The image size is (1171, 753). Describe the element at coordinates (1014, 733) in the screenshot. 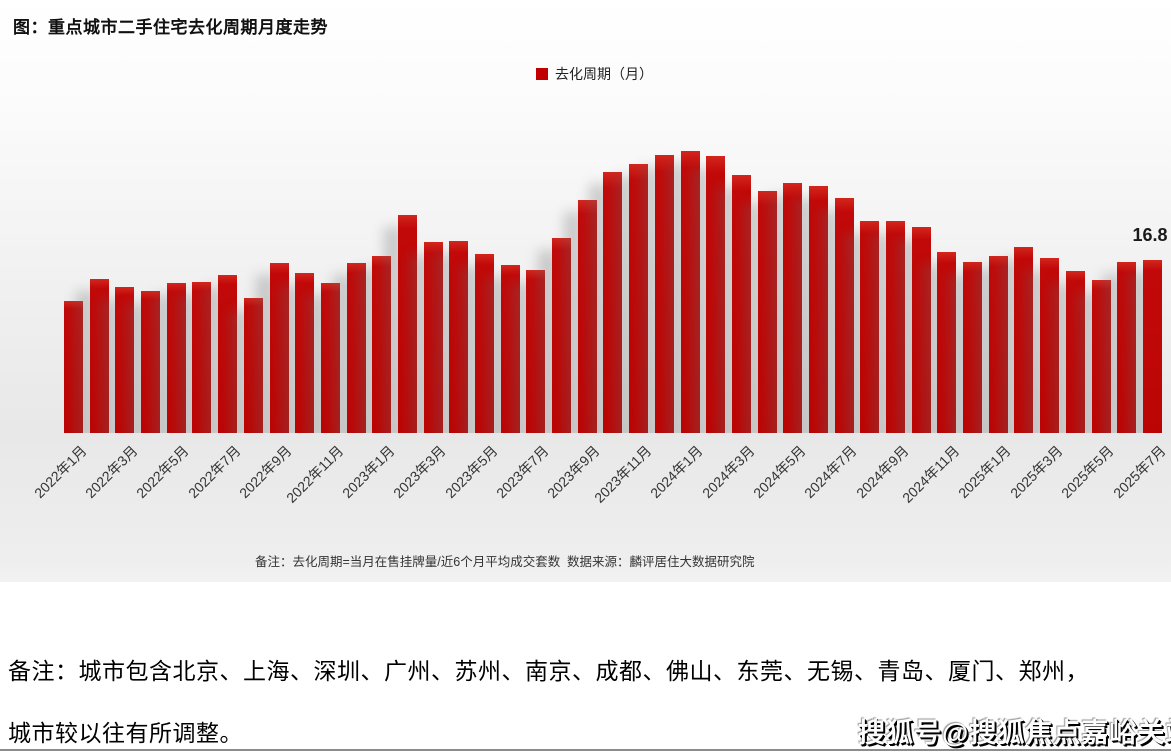

I see `sohu-watermark: 搜狐号@搜狐焦点嘉峪关站` at that location.